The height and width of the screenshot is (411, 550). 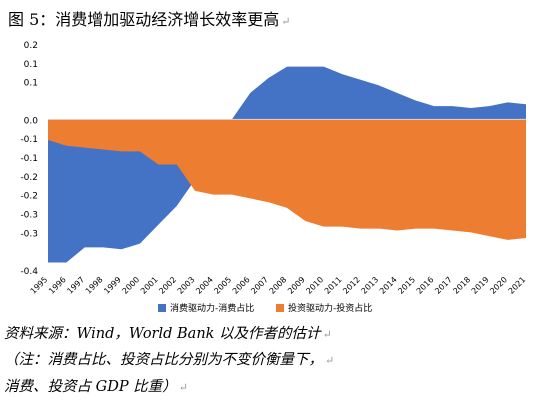 What do you see at coordinates (112, 285) in the screenshot?
I see `x-tick-label: 1999` at bounding box center [112, 285].